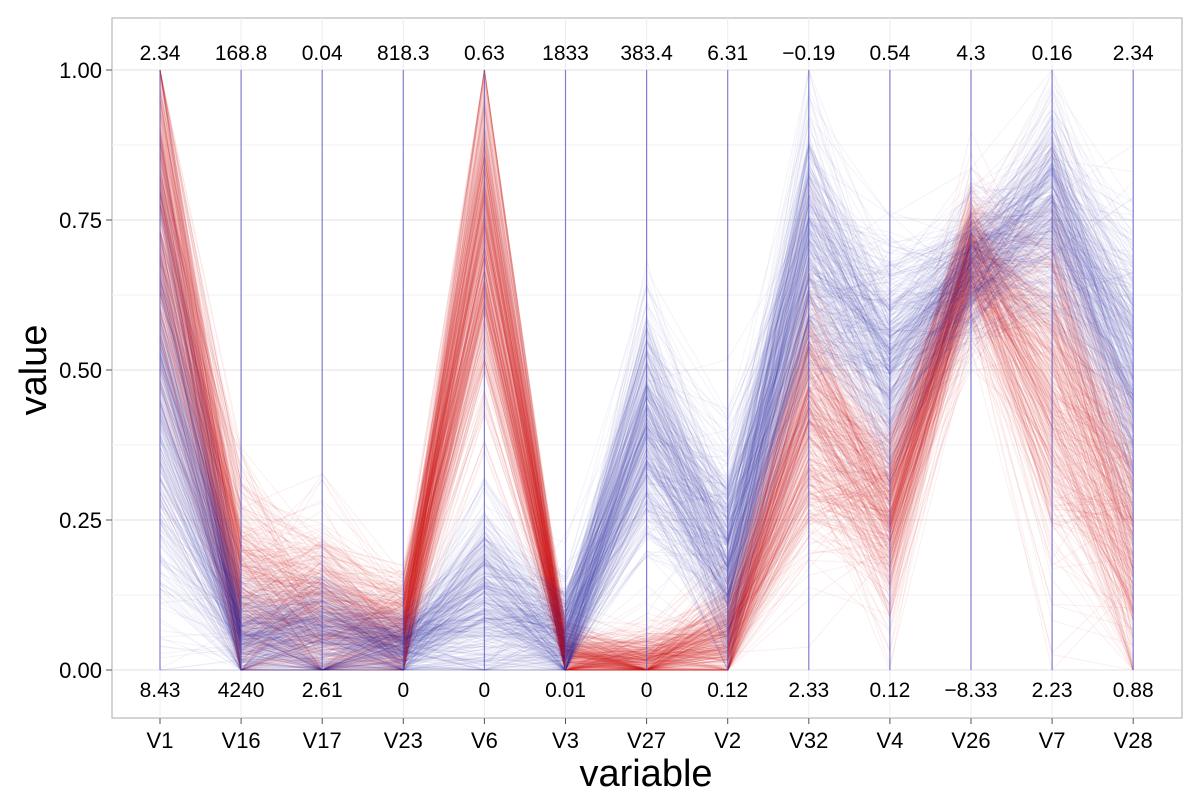  I want to click on x-tick-labels: V1 V16 V17 V23 V6 V3 V27 V2 V32 V4 V26 V7 V28, so click(650, 735).